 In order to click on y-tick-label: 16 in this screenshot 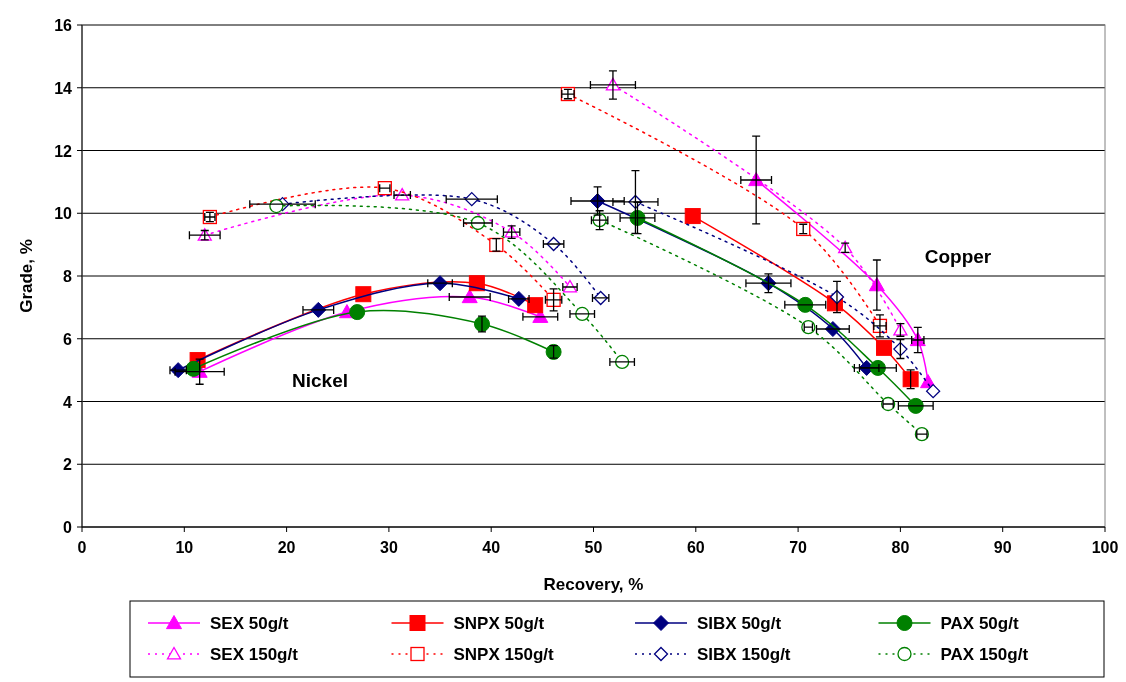, I will do `click(63, 25)`.